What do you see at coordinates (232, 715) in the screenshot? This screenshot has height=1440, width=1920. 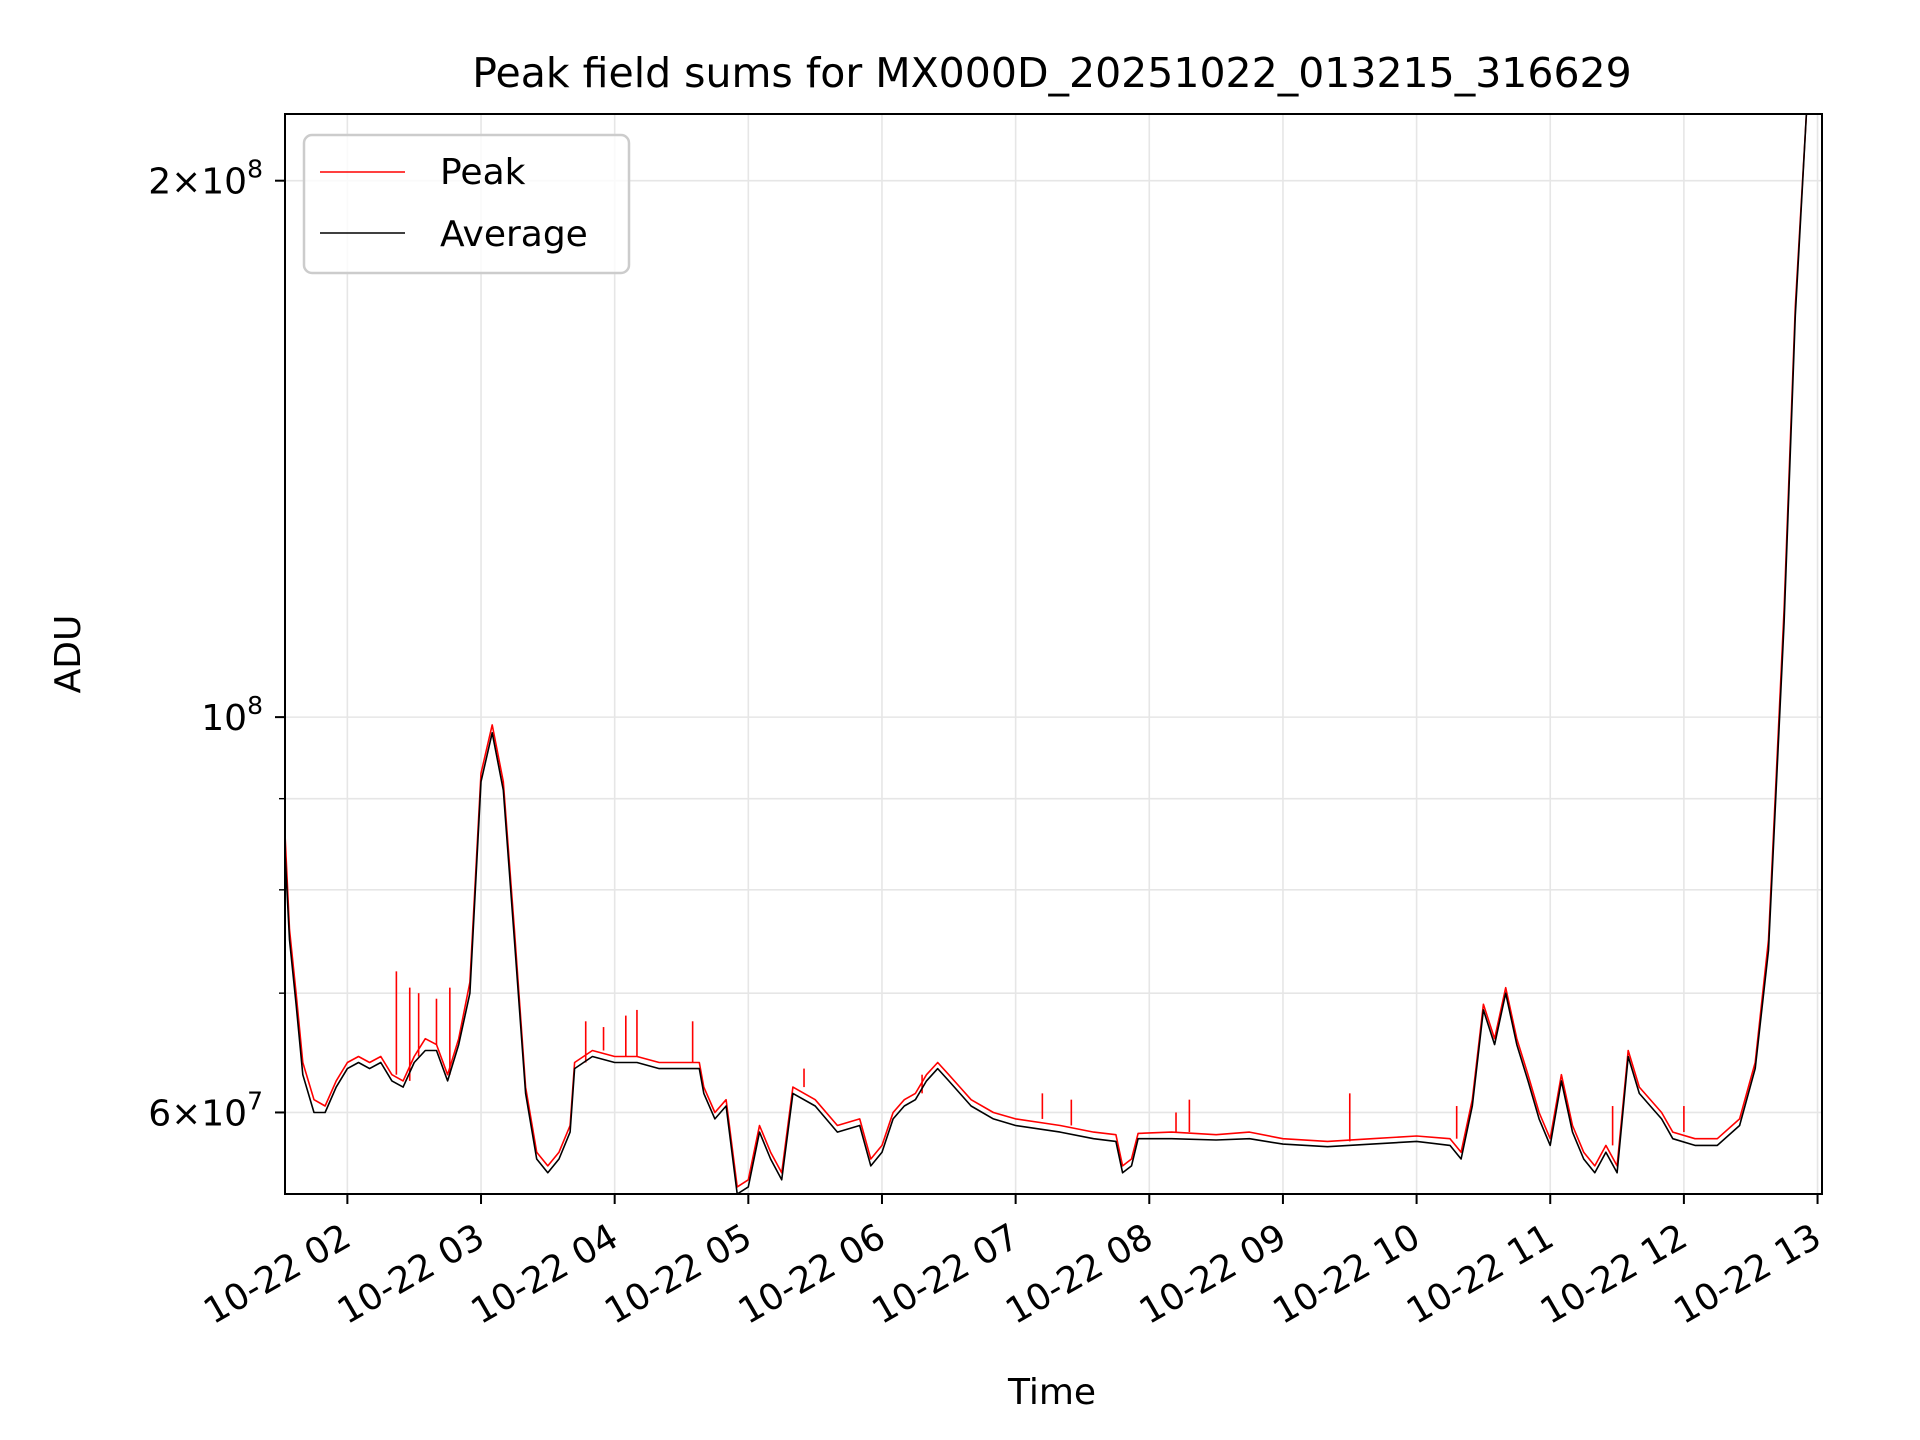 I see `y-tick-label: 108` at bounding box center [232, 715].